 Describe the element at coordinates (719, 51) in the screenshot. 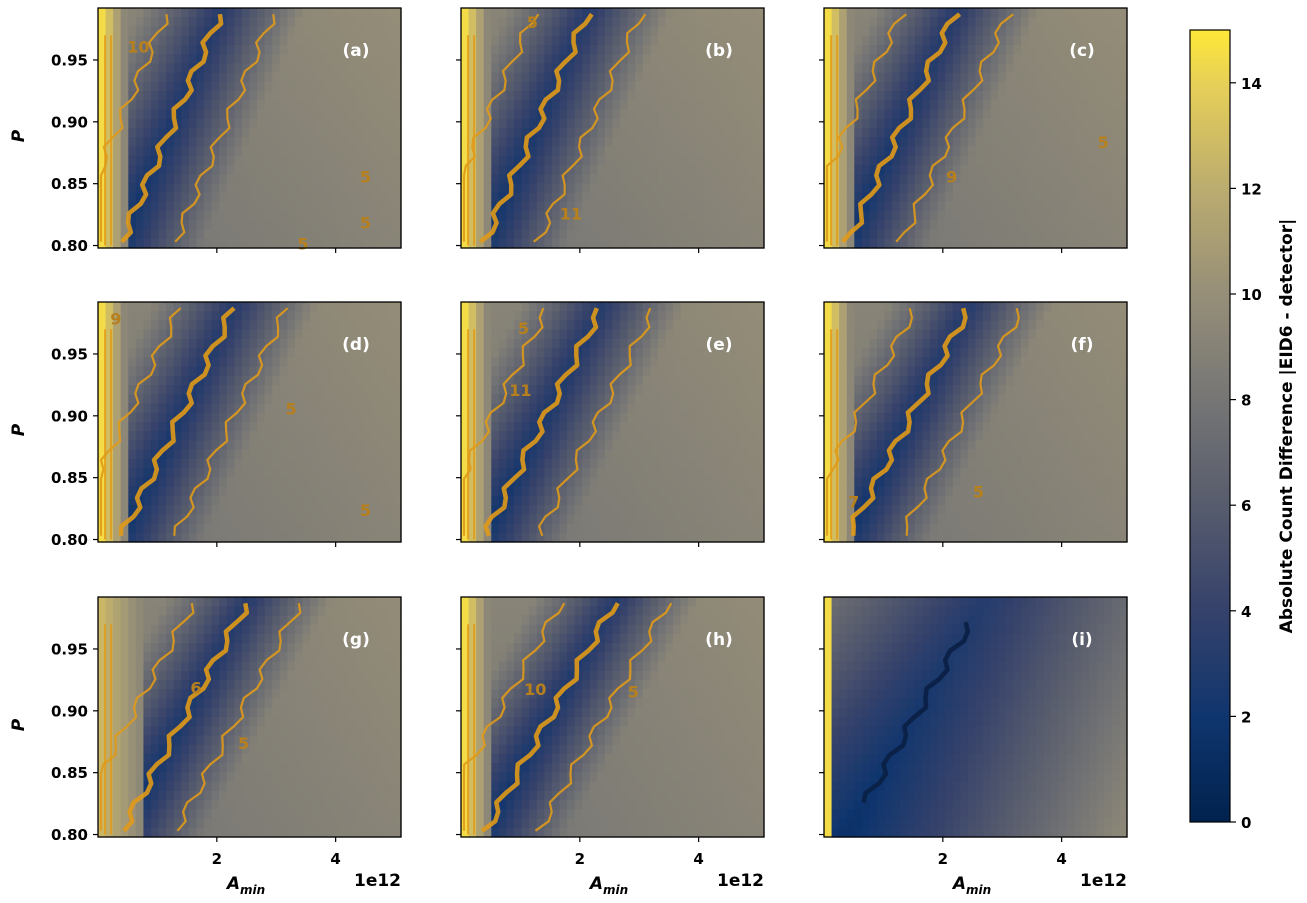

I see `panel-tag: (b)` at that location.